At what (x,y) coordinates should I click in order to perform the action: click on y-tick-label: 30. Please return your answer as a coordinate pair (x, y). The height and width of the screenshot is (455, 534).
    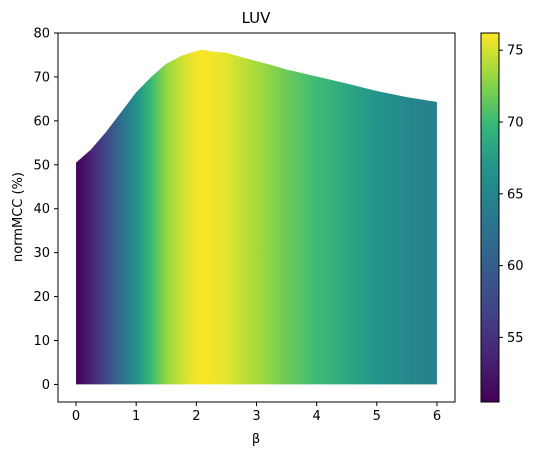
    Looking at the image, I should click on (41, 253).